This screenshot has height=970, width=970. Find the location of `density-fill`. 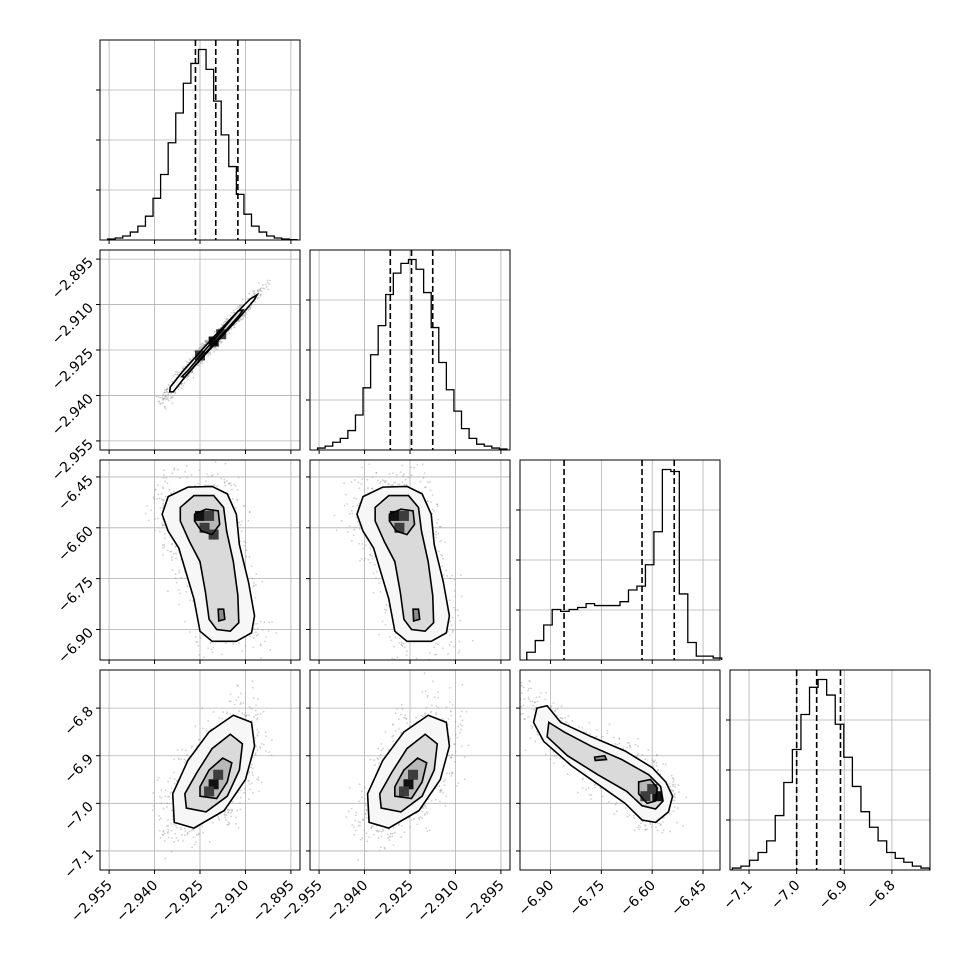

density-fill is located at coordinates (404, 563).